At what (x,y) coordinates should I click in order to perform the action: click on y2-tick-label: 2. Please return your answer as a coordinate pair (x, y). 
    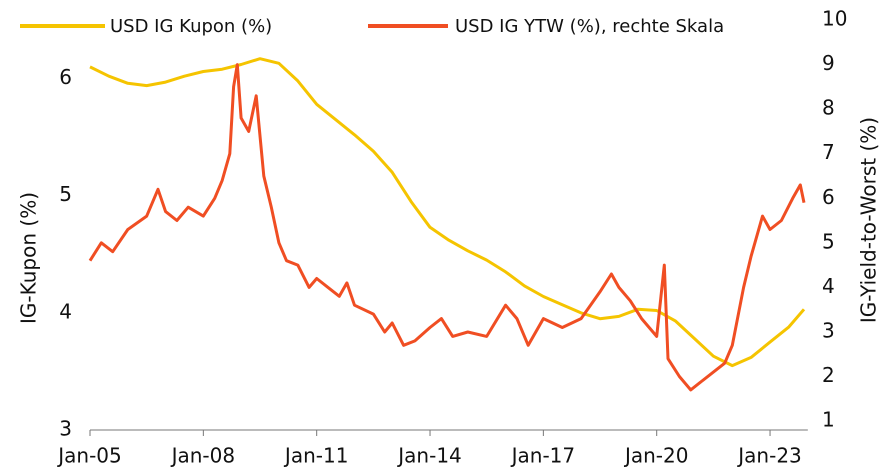
    Looking at the image, I should click on (828, 375).